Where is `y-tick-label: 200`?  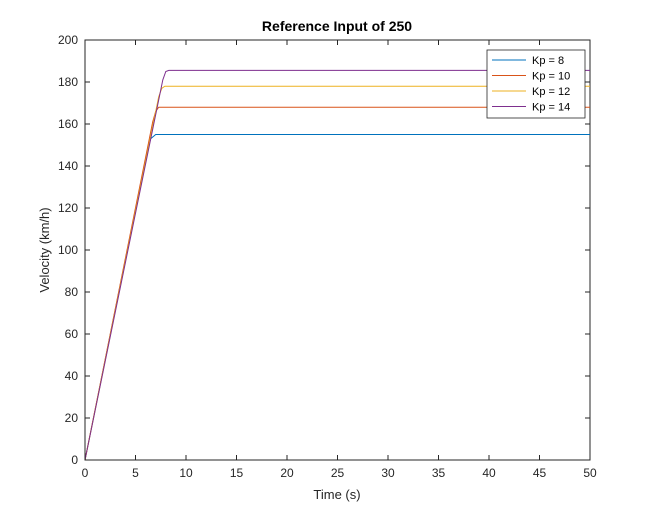
y-tick-label: 200 is located at coordinates (68, 40).